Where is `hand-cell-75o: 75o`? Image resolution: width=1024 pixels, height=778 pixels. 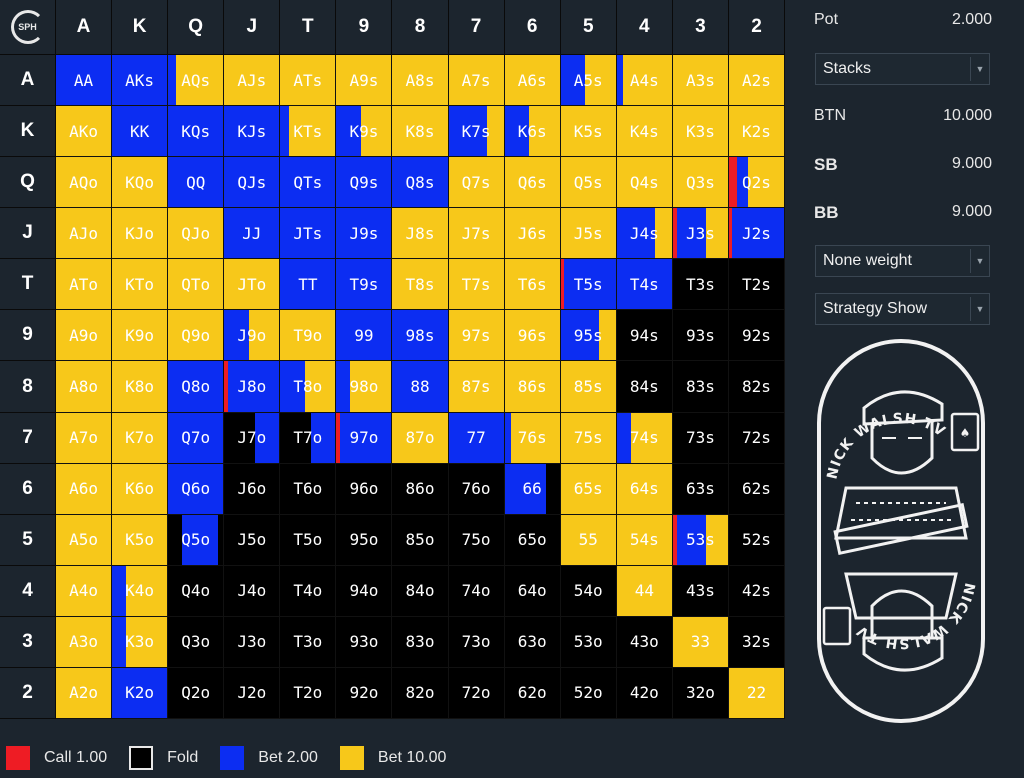 hand-cell-75o: 75o is located at coordinates (476, 540).